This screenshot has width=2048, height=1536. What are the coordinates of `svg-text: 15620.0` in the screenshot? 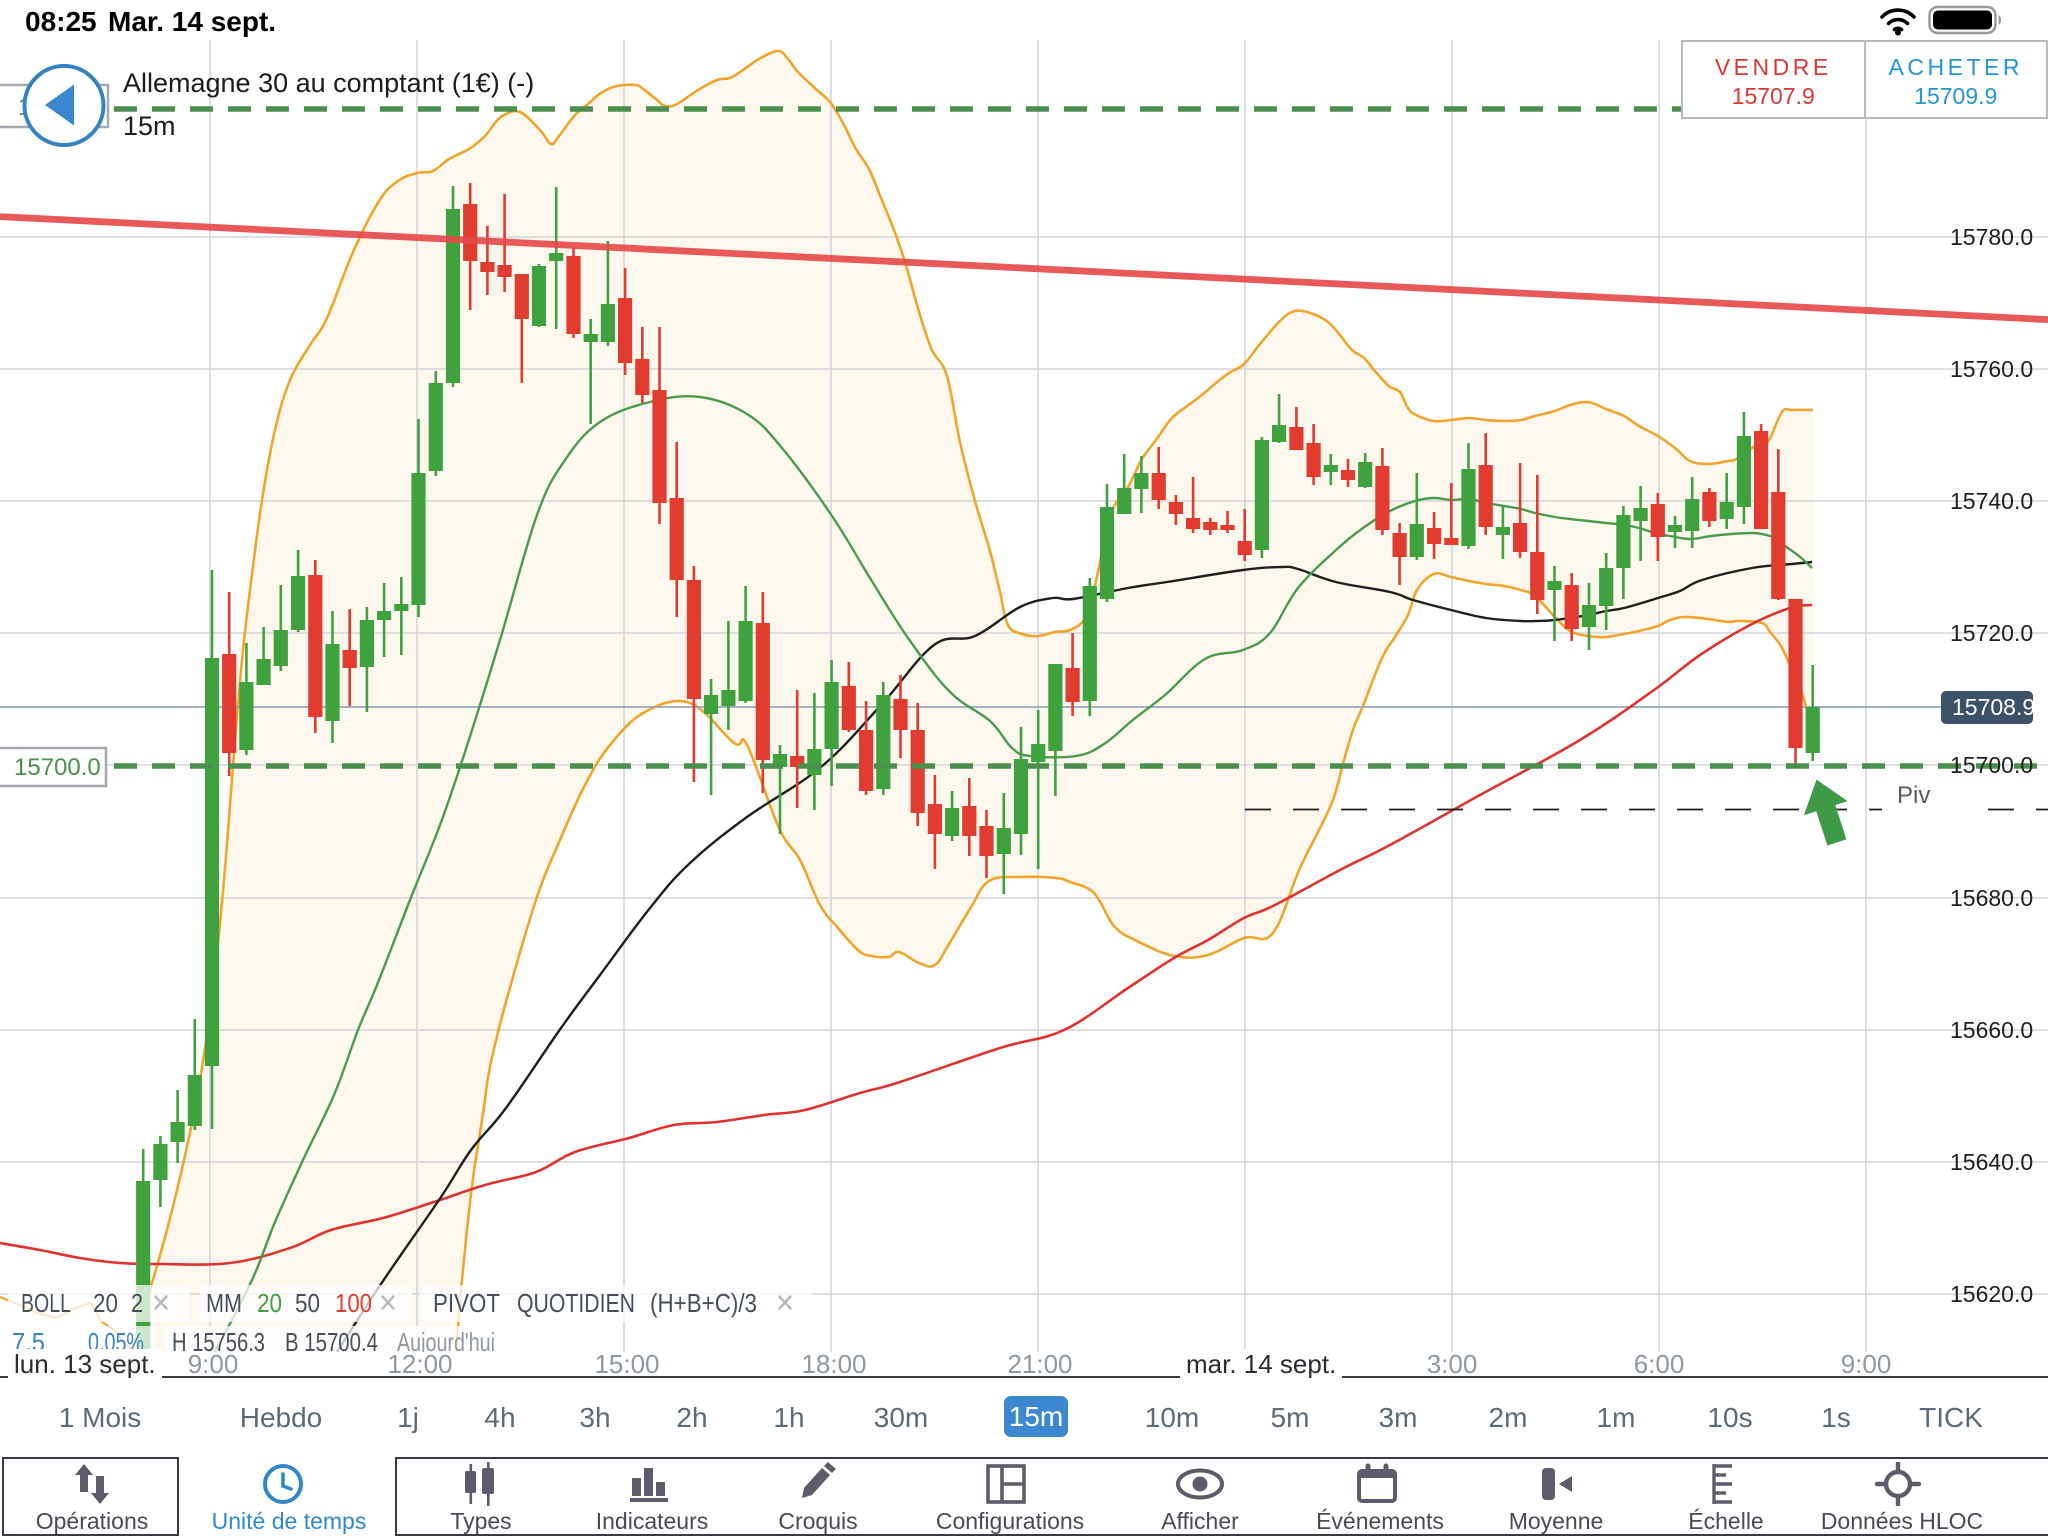 It's located at (1991, 1294).